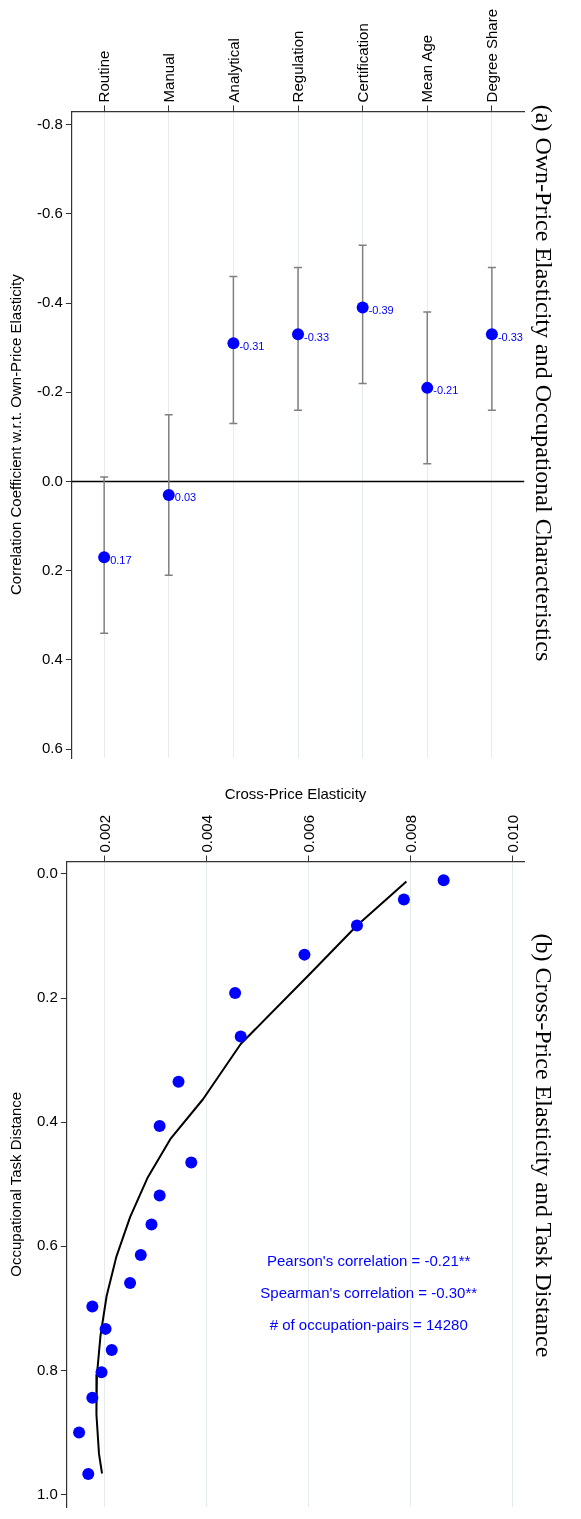 The image size is (581, 1519). I want to click on x-axis-title: Cross-Price Elasticity, so click(295, 794).